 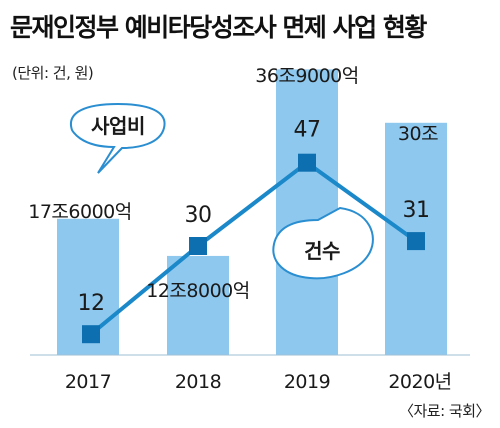 What do you see at coordinates (53, 73) in the screenshot?
I see `unit-label: (단위: 건, 원)` at bounding box center [53, 73].